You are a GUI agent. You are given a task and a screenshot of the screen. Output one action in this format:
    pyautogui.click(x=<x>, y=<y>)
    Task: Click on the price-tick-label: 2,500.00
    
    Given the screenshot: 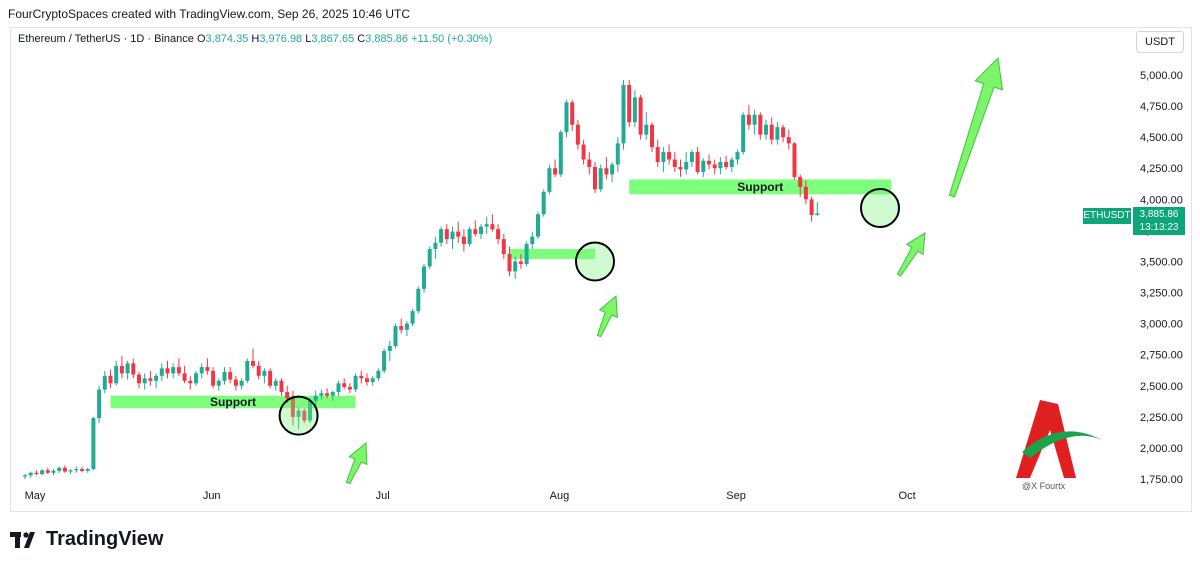 What is the action you would take?
    pyautogui.click(x=1161, y=387)
    